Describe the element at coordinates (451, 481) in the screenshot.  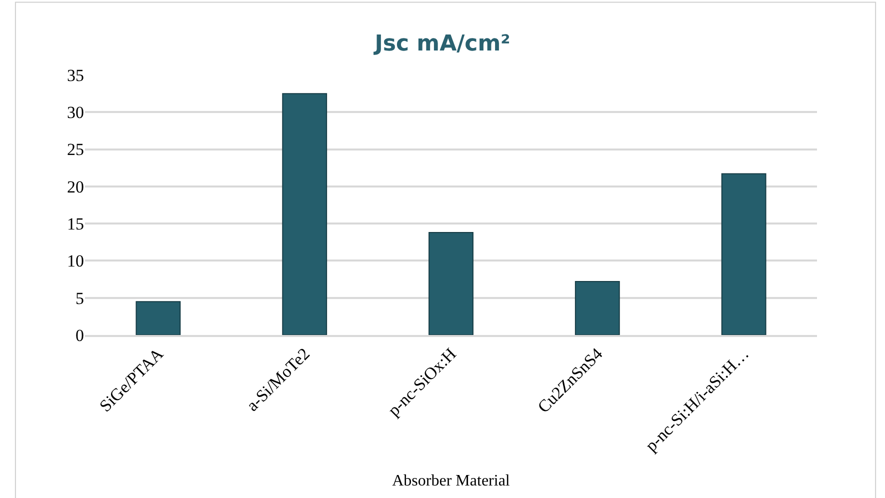
I see `x-axis-title: Absorber Material` at that location.